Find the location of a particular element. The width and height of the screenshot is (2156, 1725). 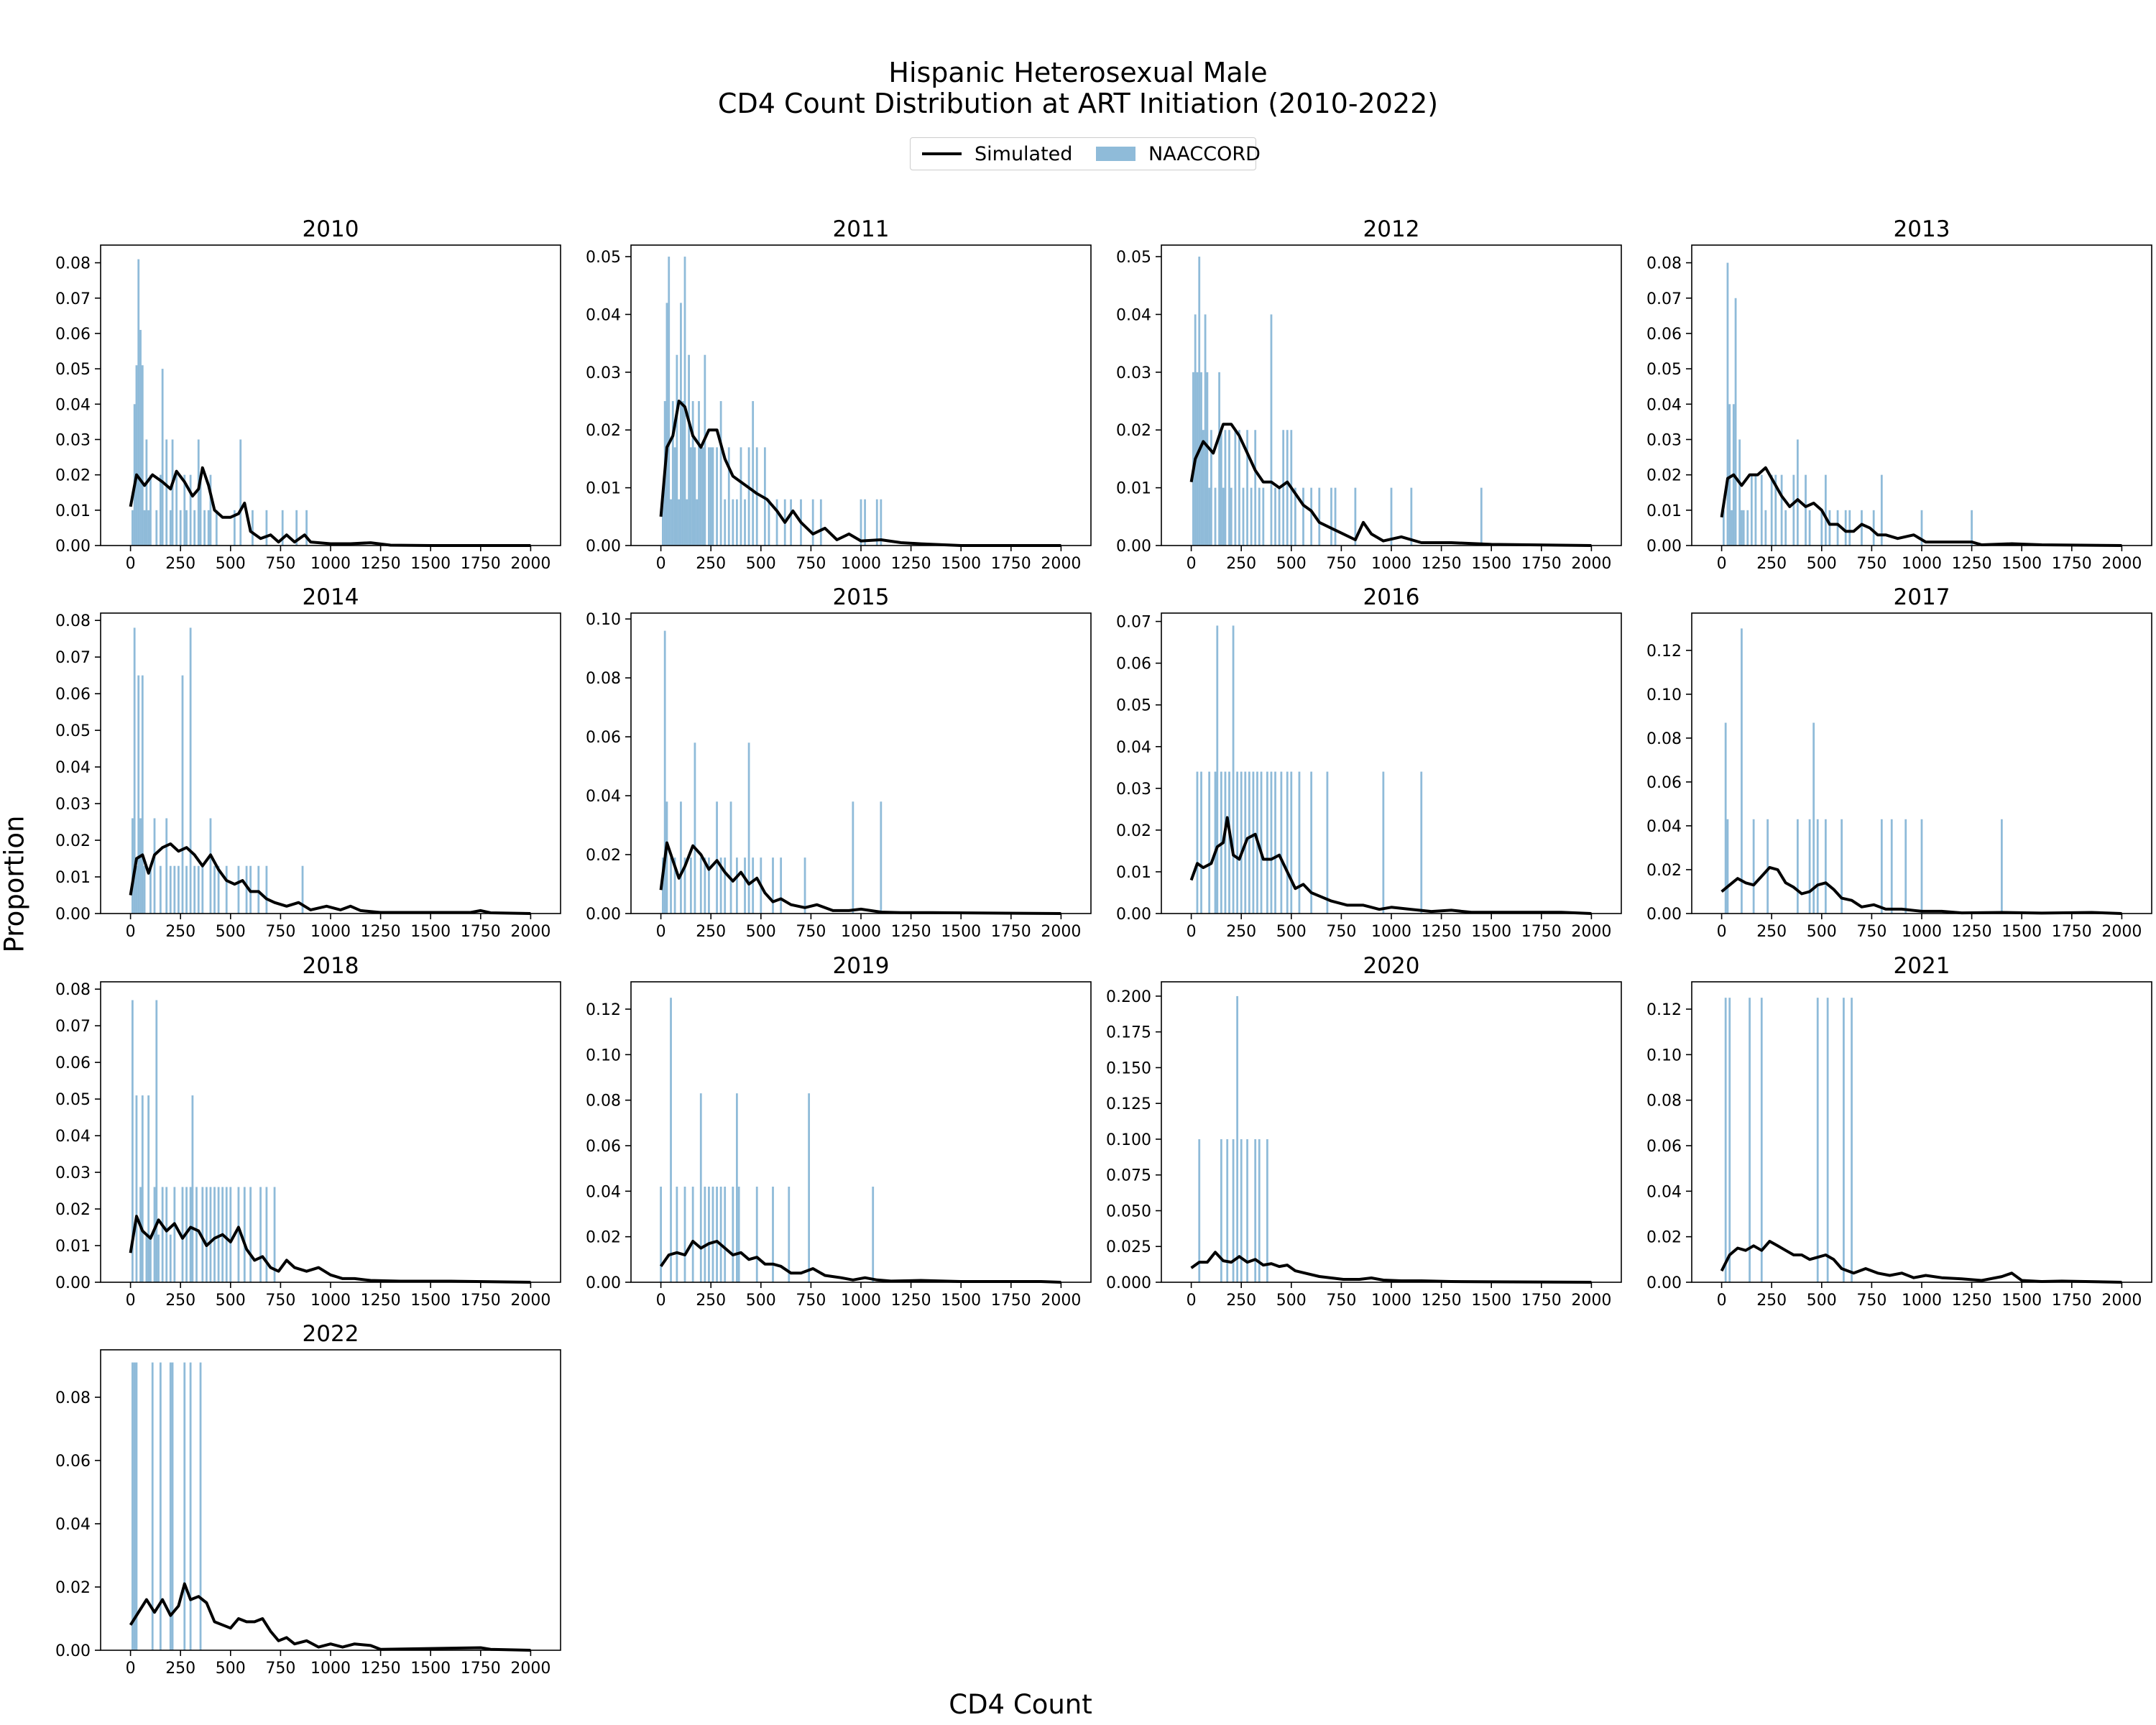

y-tick-label: 0.200 is located at coordinates (1128, 997).